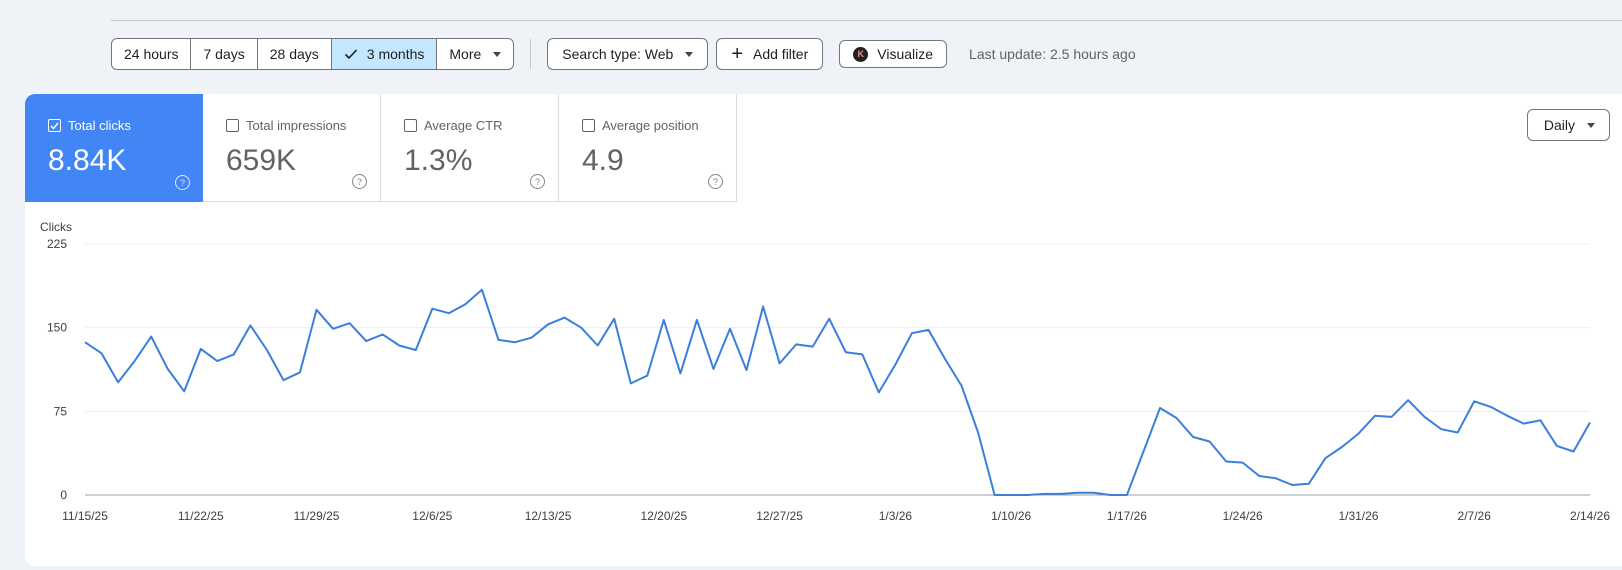  I want to click on search-type-dropdown: Search type: Web, so click(628, 54).